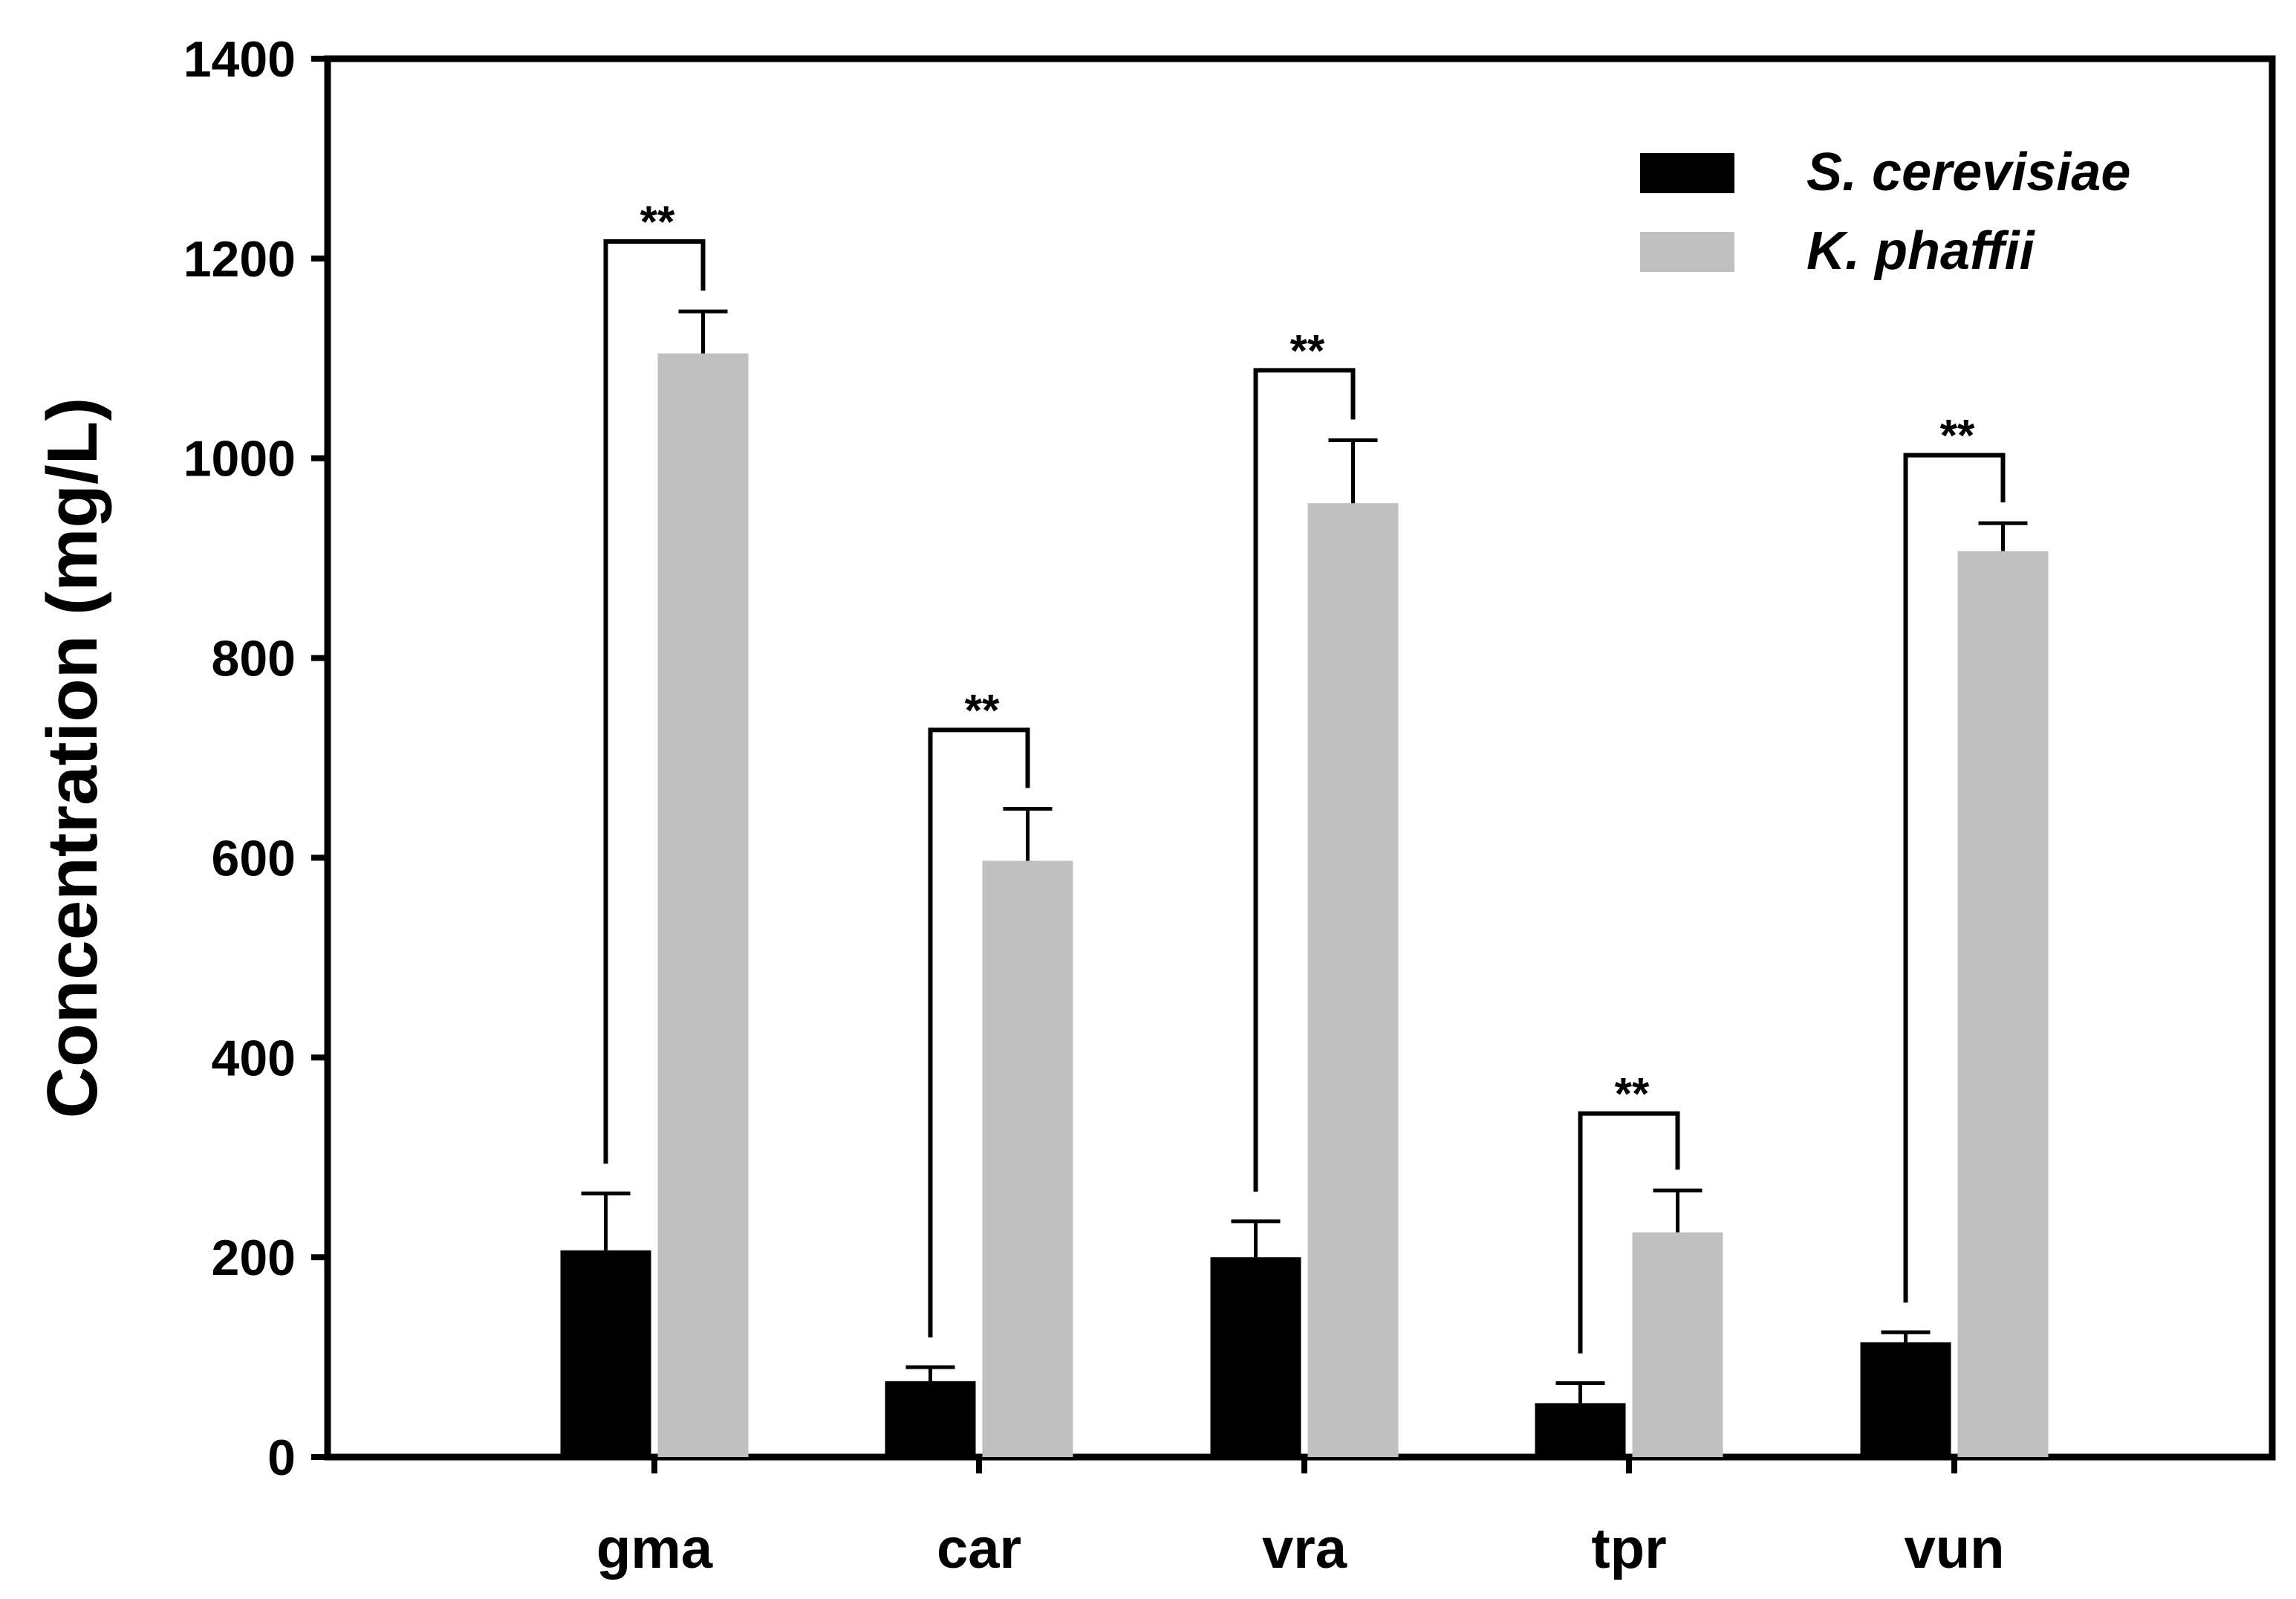 This screenshot has height=1599, width=2296. What do you see at coordinates (1304, 780) in the screenshot?
I see `significance-bracket-vra` at bounding box center [1304, 780].